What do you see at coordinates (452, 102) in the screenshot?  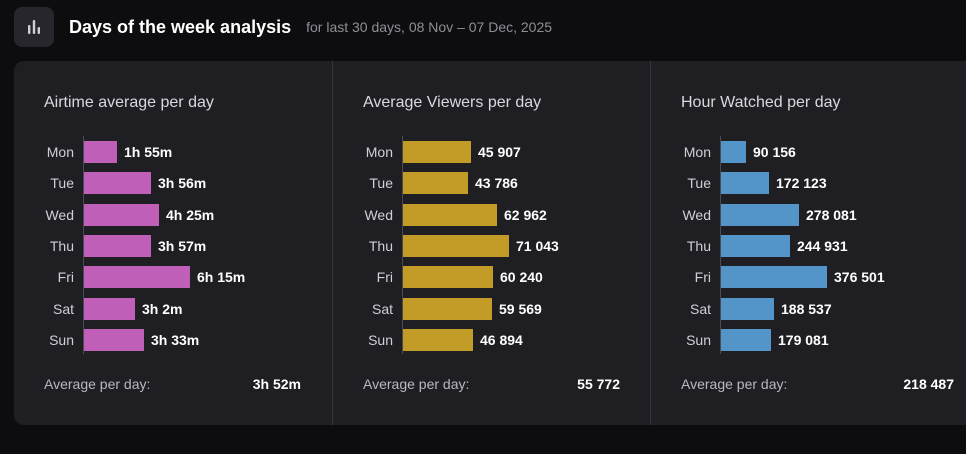 I see `panel-title: Average Viewers per day` at bounding box center [452, 102].